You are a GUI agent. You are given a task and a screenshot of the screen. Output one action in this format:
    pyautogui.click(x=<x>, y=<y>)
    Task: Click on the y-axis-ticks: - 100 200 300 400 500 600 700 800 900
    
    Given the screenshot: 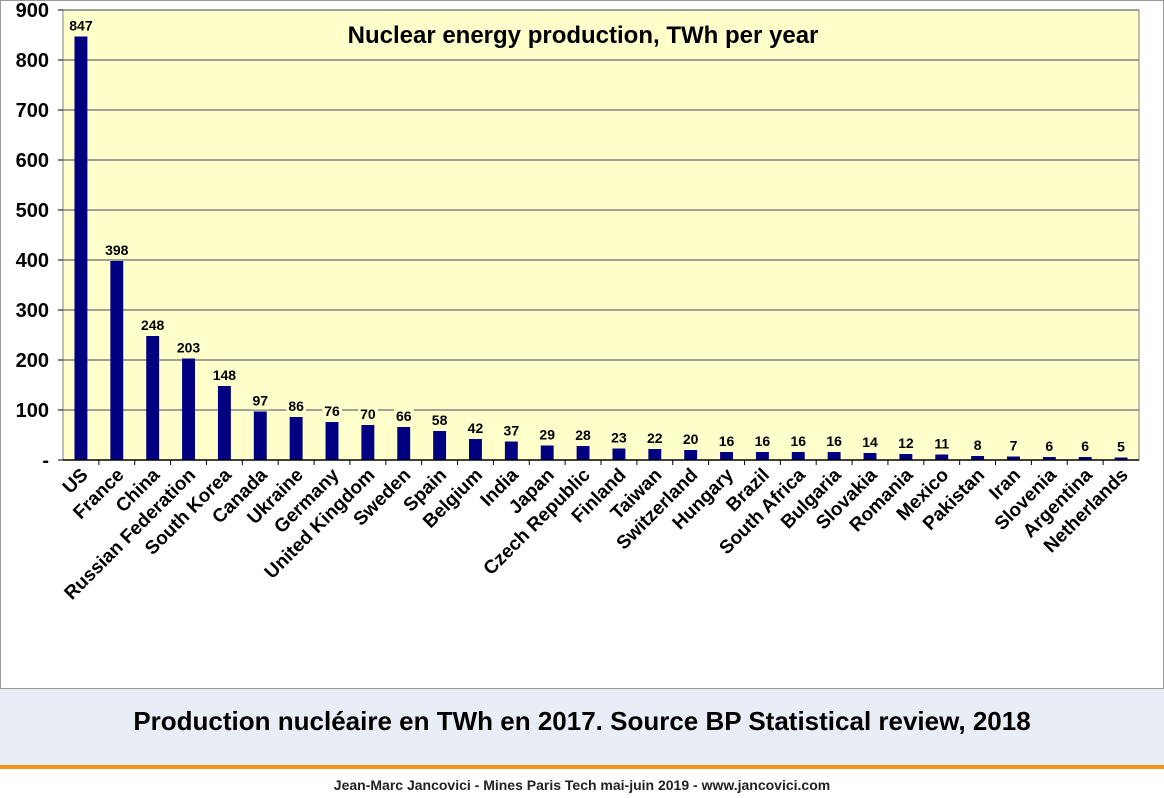 What is the action you would take?
    pyautogui.click(x=39, y=236)
    